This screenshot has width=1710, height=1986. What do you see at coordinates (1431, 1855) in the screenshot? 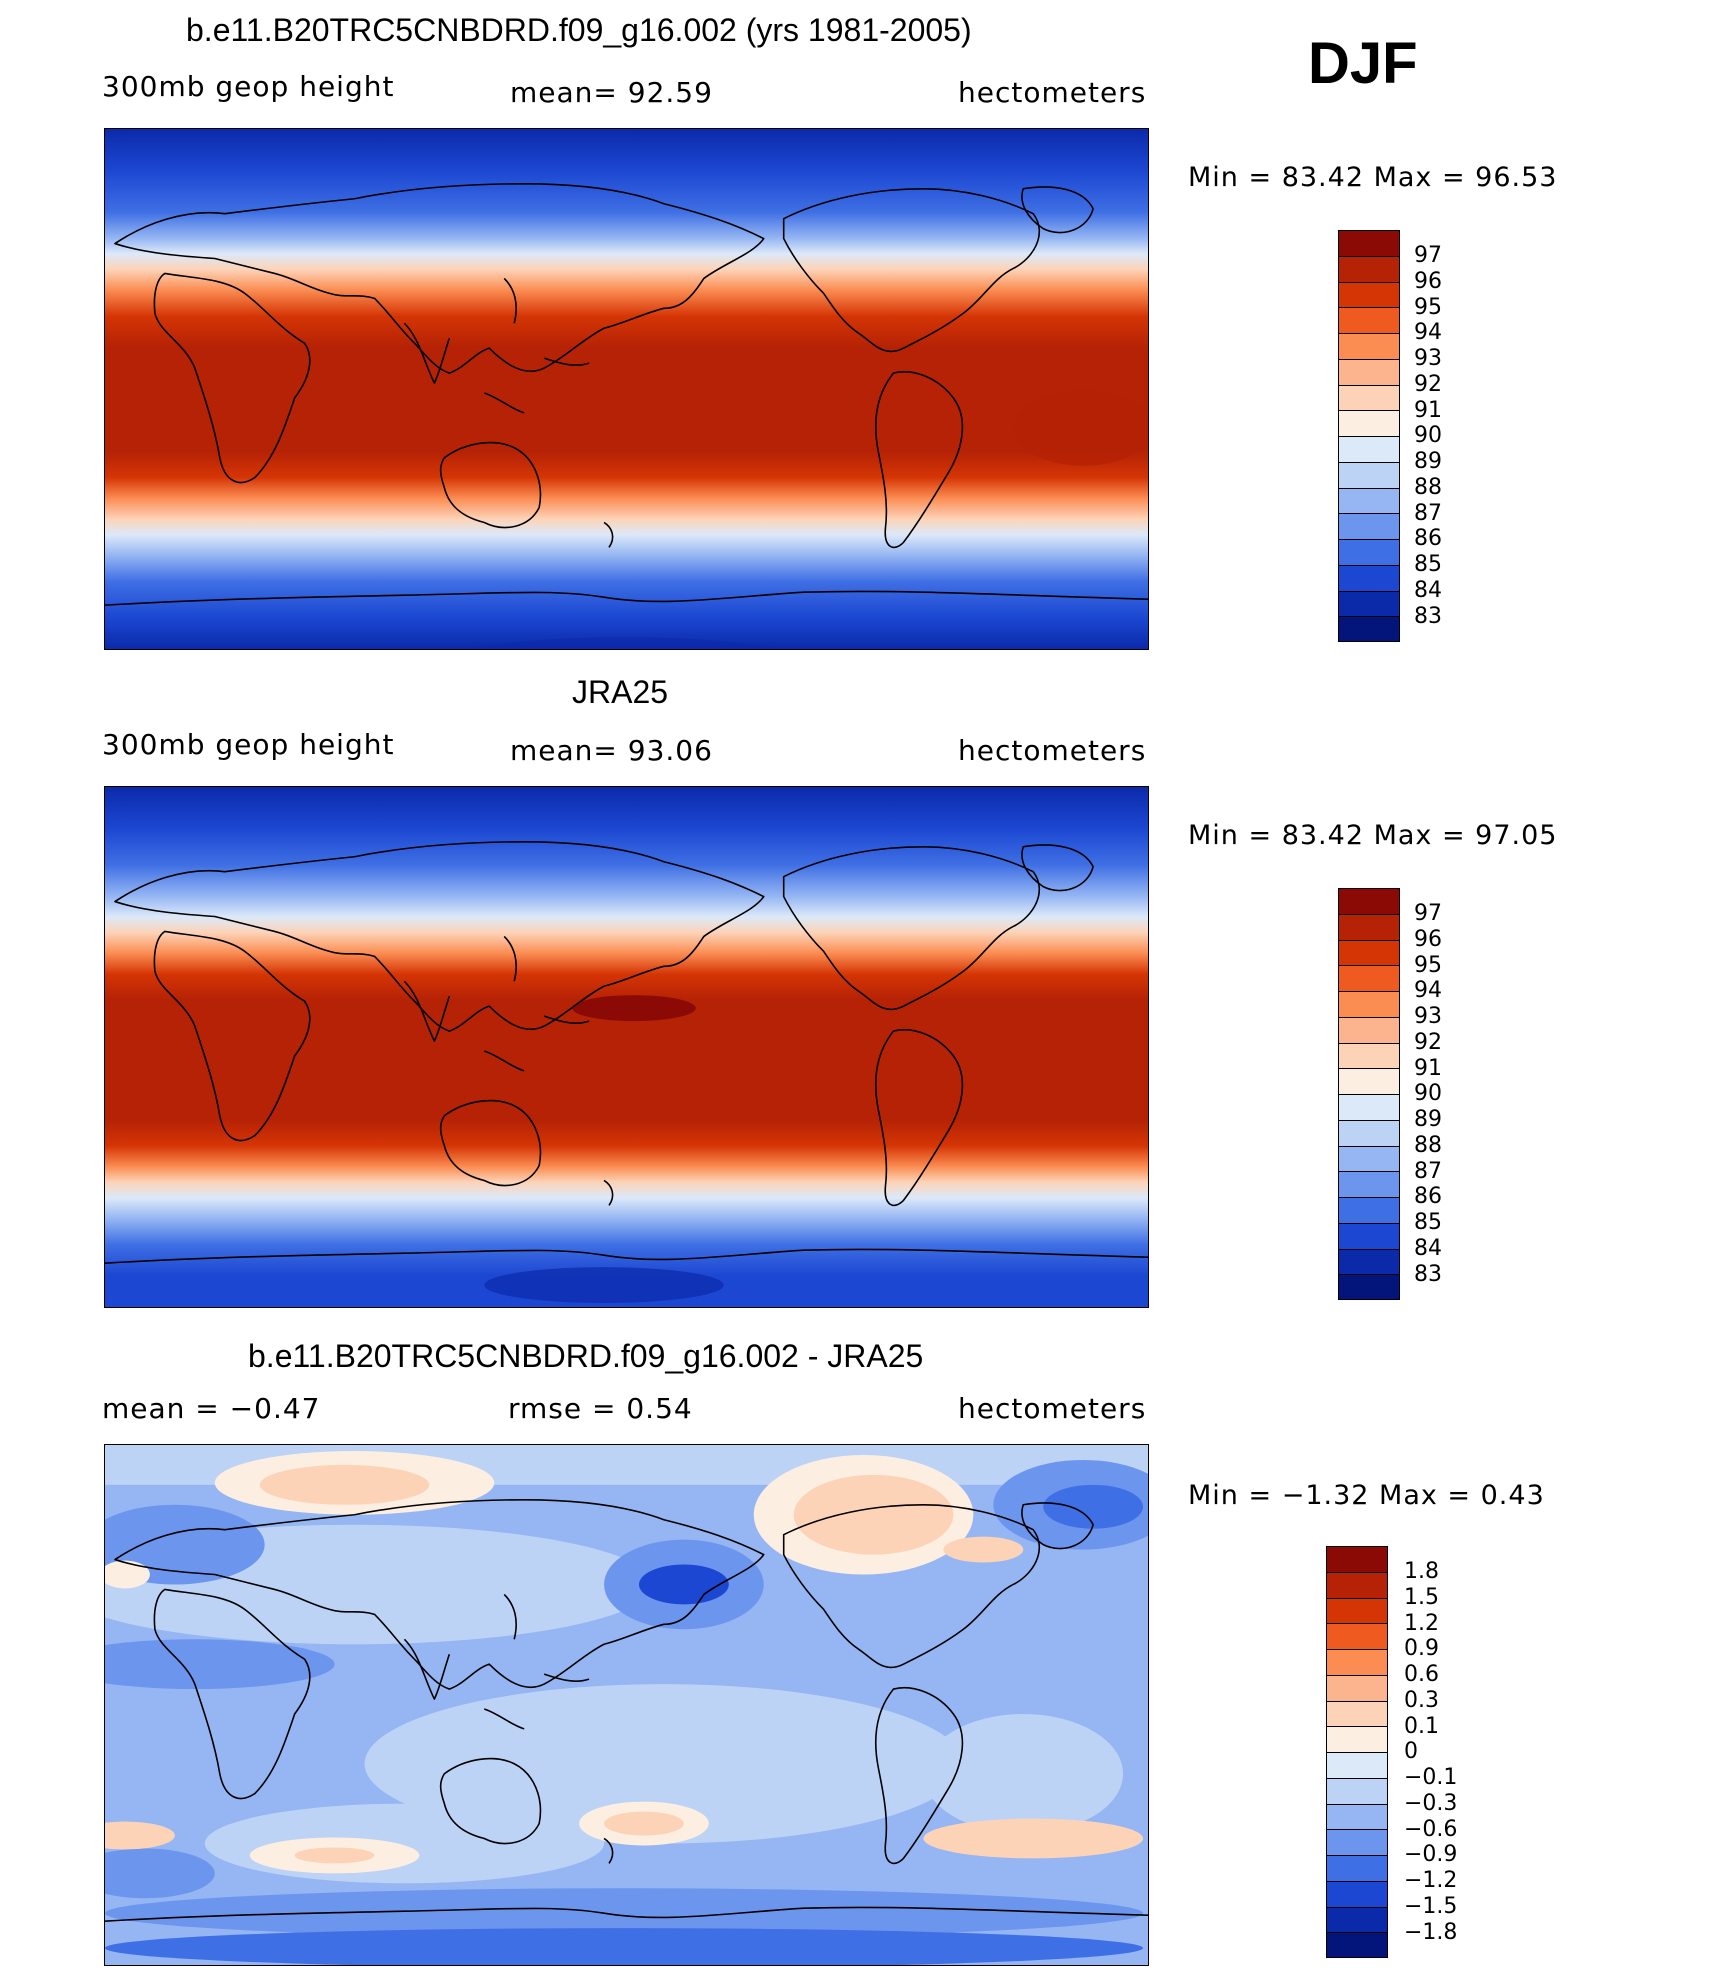
I see `colorbar-tick-label: −0.9` at bounding box center [1431, 1855].